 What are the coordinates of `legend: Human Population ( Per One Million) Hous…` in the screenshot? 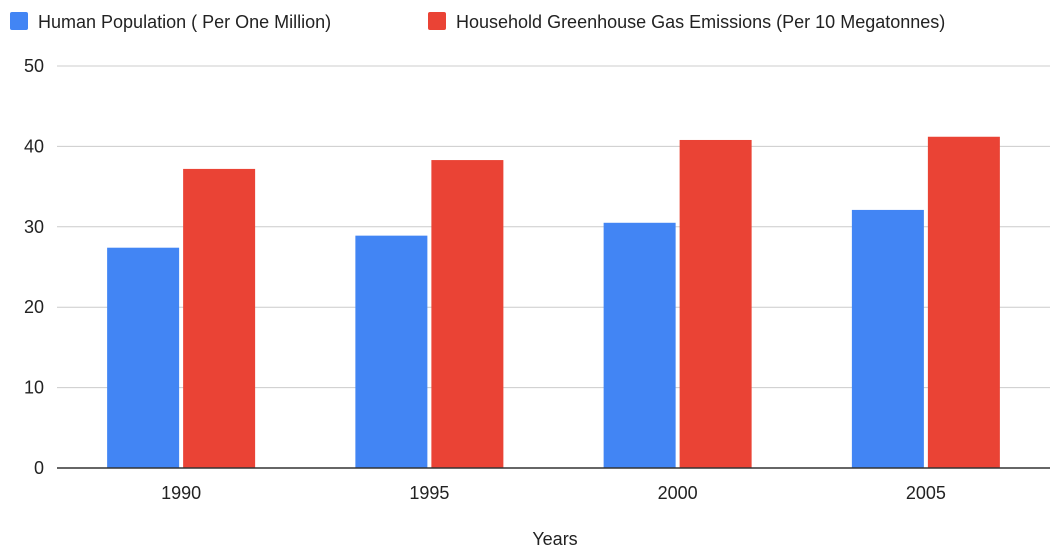 It's located at (477, 22).